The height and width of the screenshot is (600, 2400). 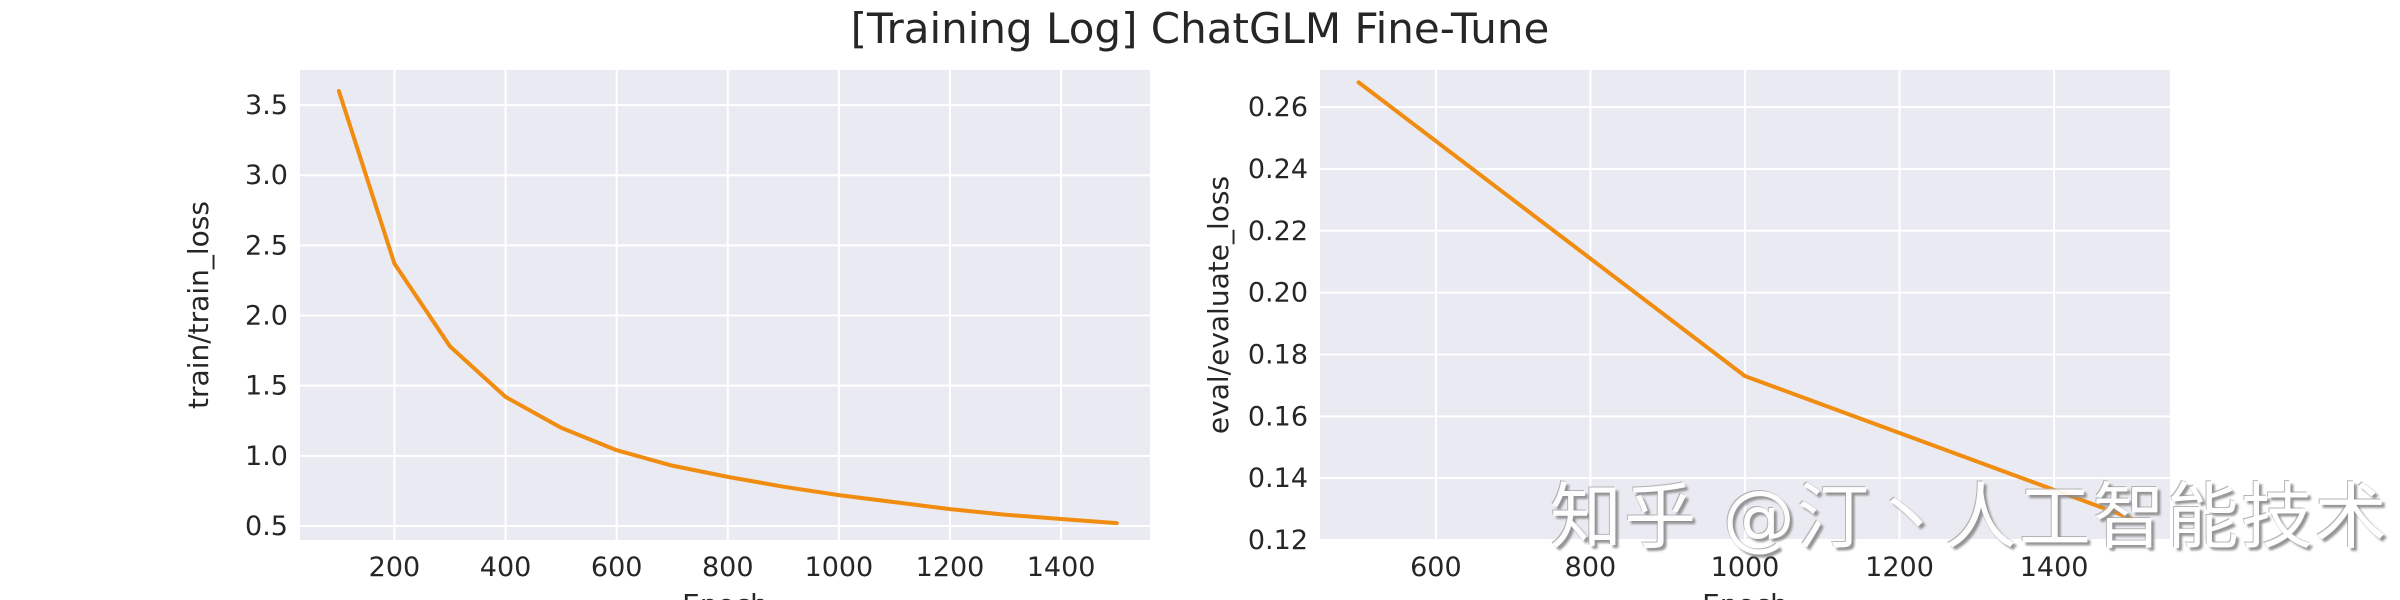 I want to click on y-tick-label: 0.16, so click(x=1278, y=416).